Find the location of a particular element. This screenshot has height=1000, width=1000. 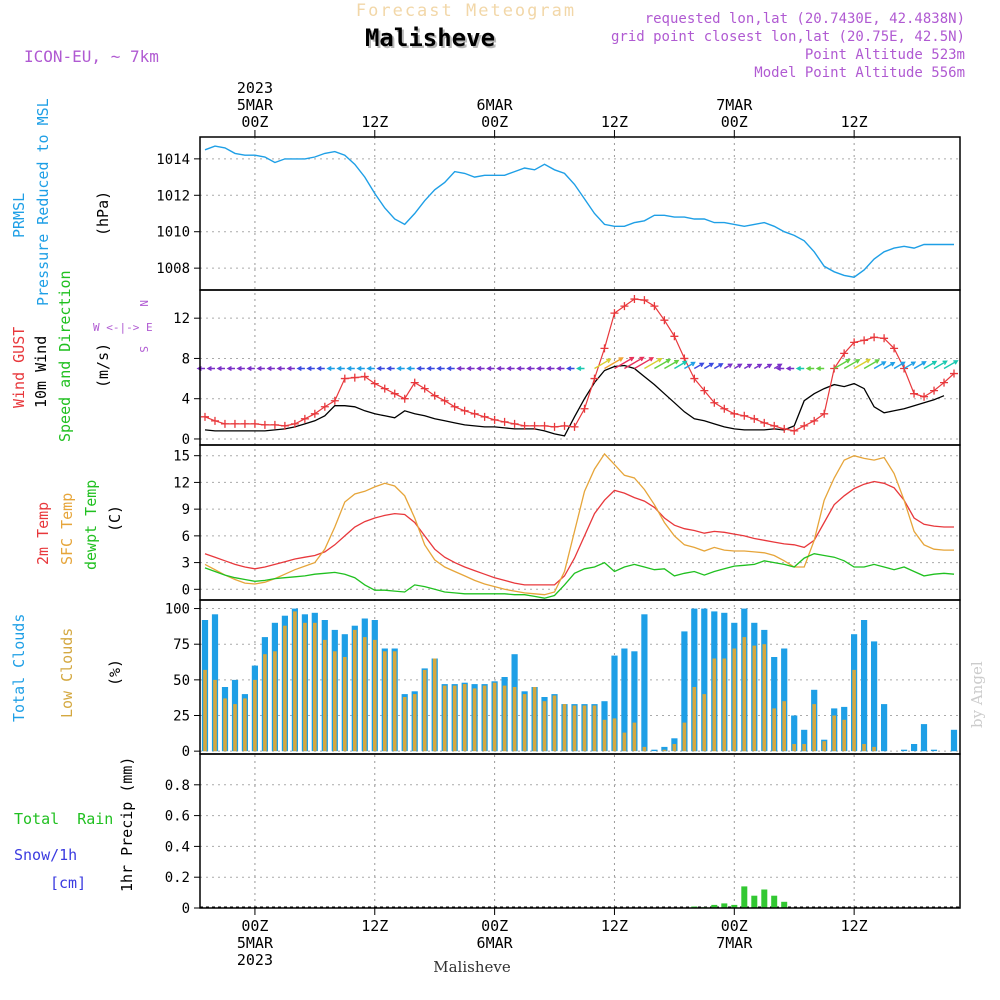

top-time-label: 5MAR is located at coordinates (255, 105).